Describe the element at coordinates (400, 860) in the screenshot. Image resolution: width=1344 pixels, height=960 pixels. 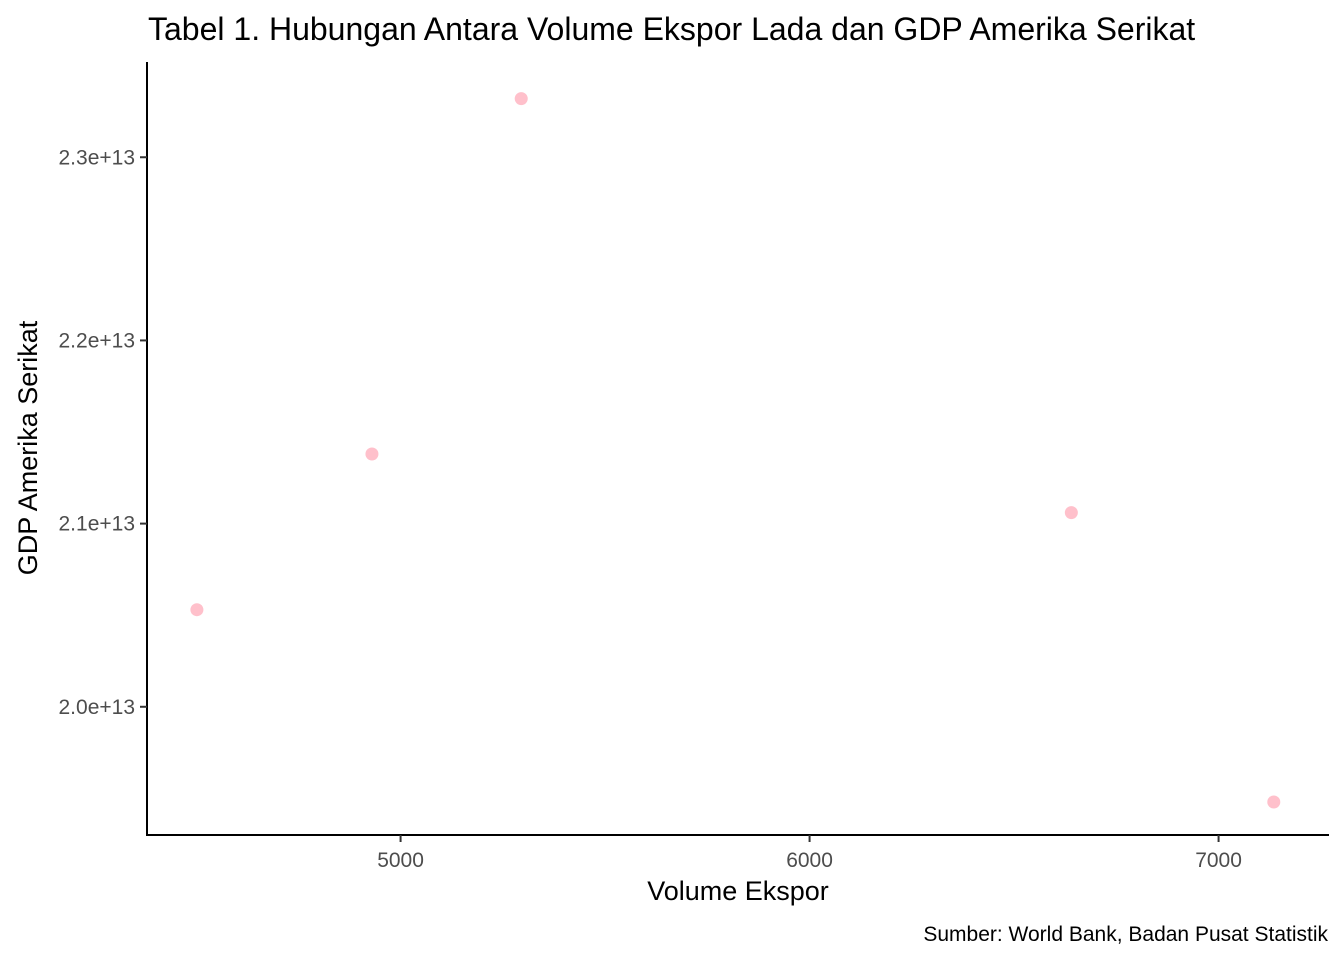
I see `x-tick-label: 5000` at that location.